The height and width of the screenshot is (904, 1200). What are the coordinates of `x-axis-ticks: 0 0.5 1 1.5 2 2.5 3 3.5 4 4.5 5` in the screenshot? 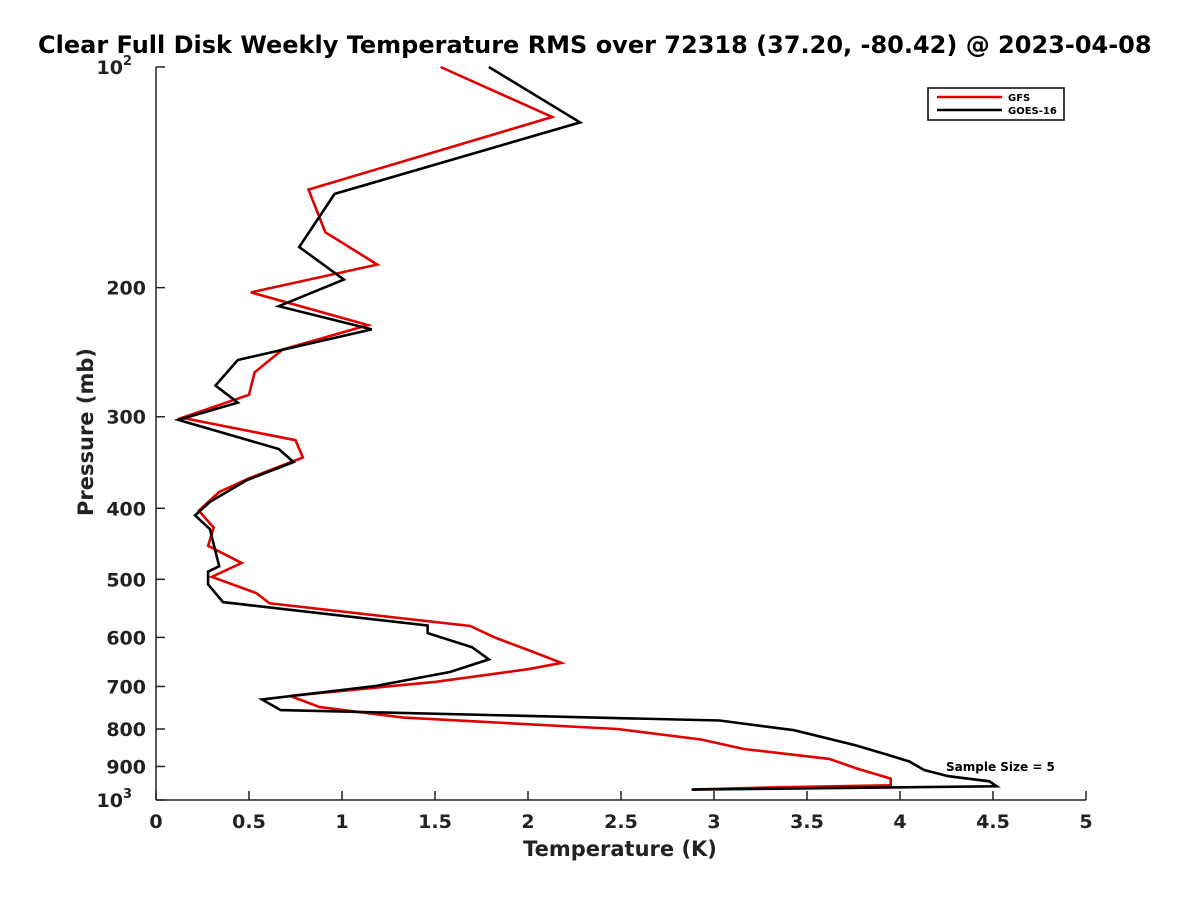 It's located at (621, 812).